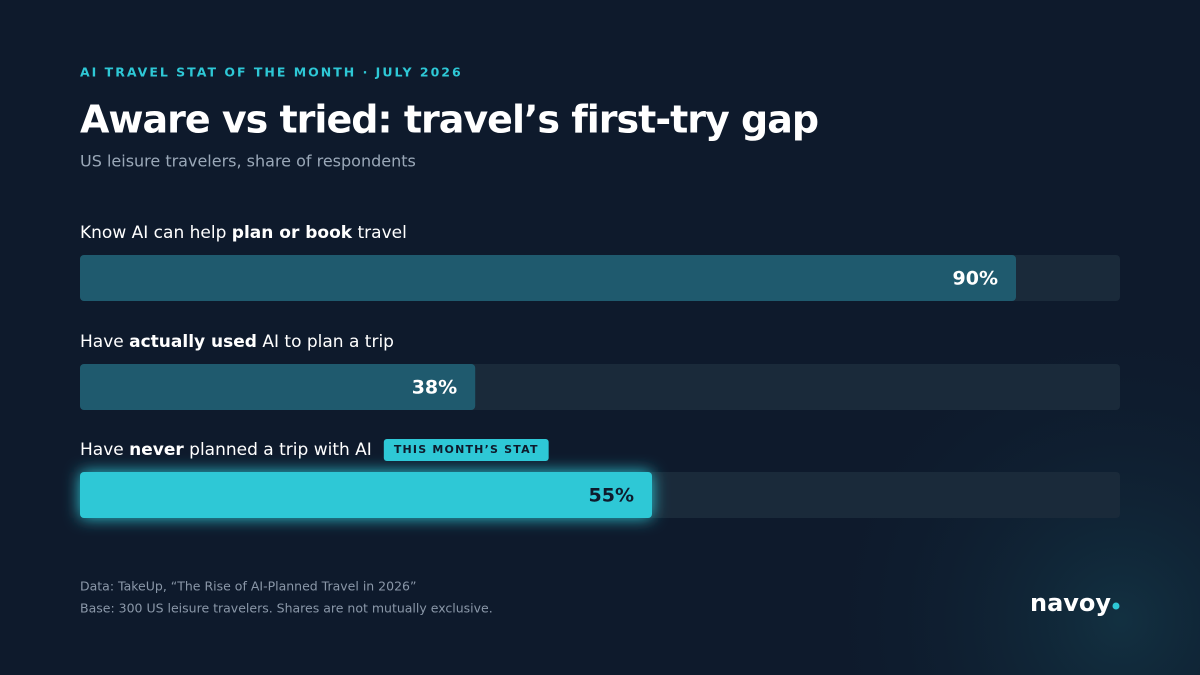 The height and width of the screenshot is (675, 1200). Describe the element at coordinates (1116, 606) in the screenshot. I see `brand-dot` at that location.